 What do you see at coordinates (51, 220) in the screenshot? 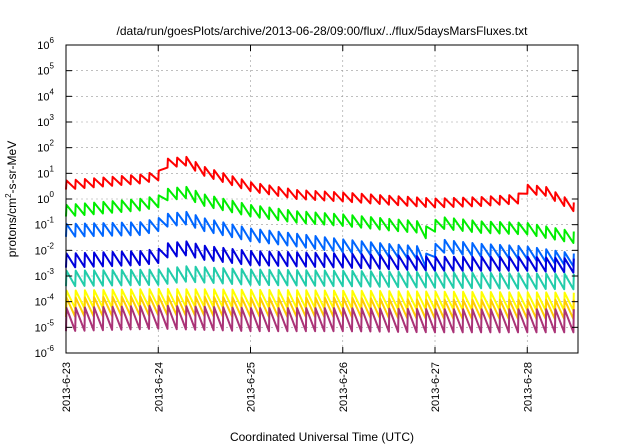
I see `y-tick-exp: -1` at bounding box center [51, 220].